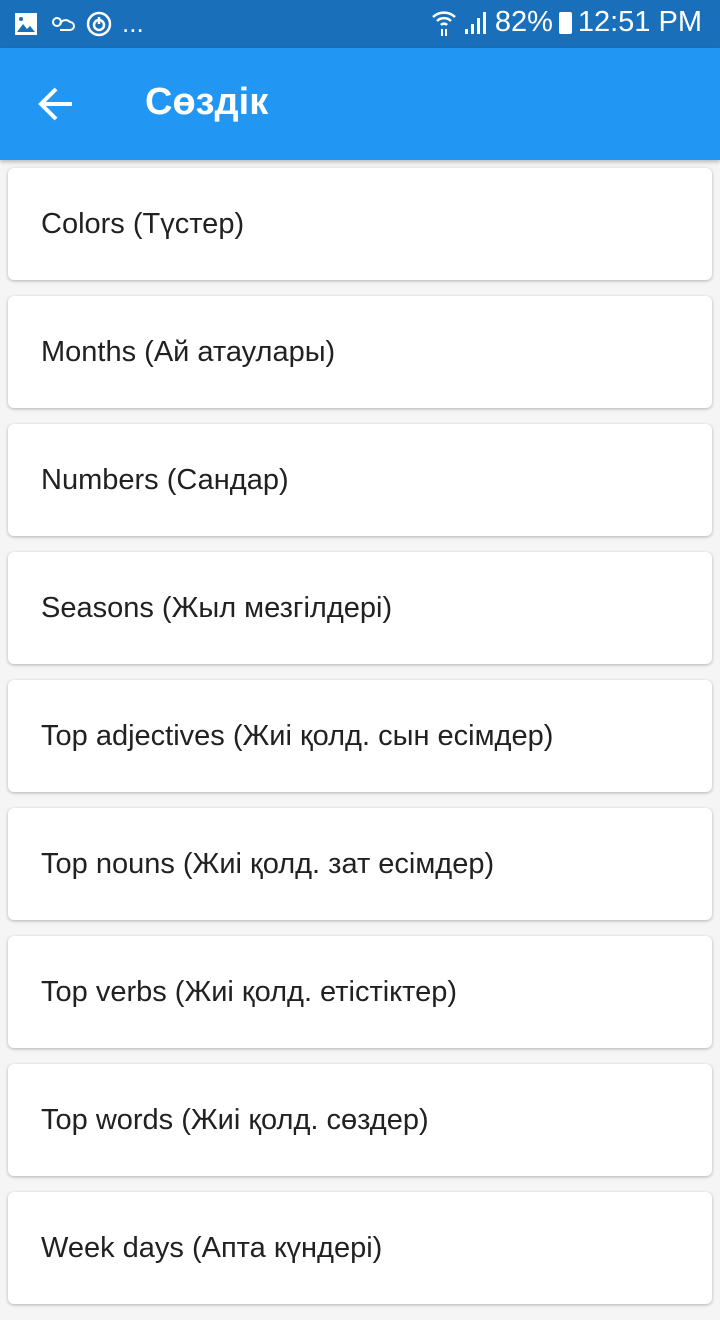 Image resolution: width=720 pixels, height=1320 pixels. What do you see at coordinates (212, 1247) in the screenshot?
I see `list-item-label: Week days (Апта күндері)` at bounding box center [212, 1247].